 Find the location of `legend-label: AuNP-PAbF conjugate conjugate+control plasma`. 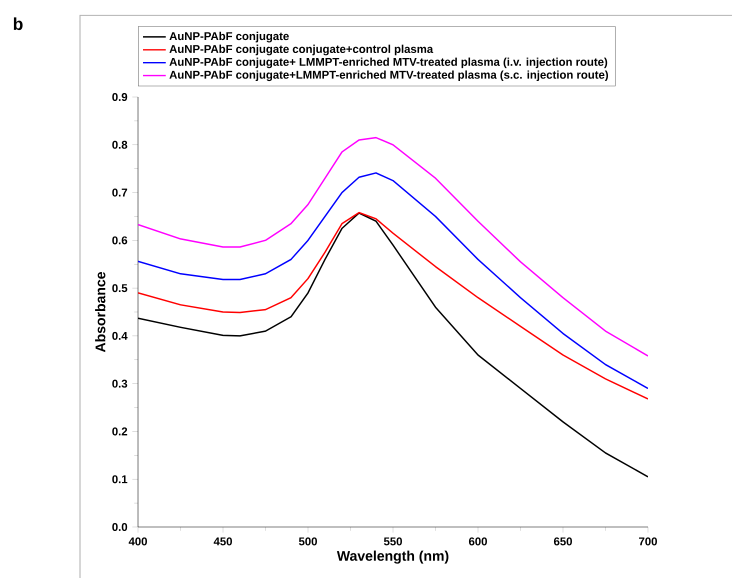

legend-label: AuNP-PAbF conjugate conjugate+control plasma is located at coordinates (301, 50).